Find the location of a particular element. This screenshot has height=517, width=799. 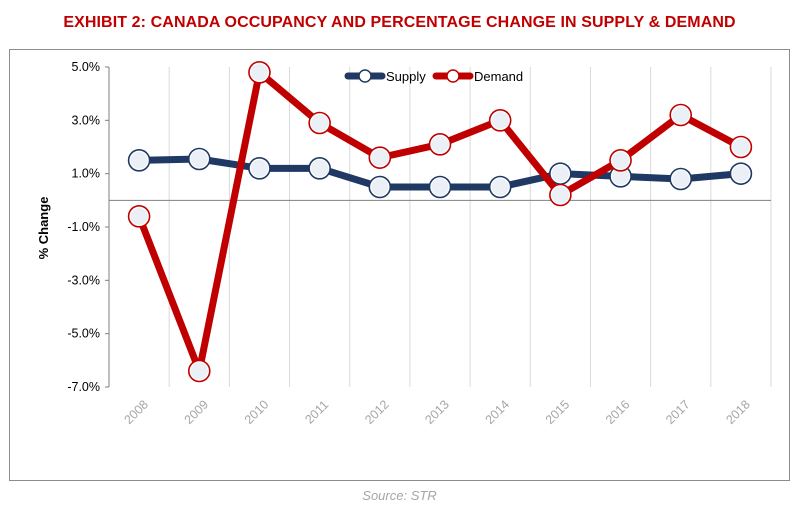

legend-label: Demand is located at coordinates (498, 76).